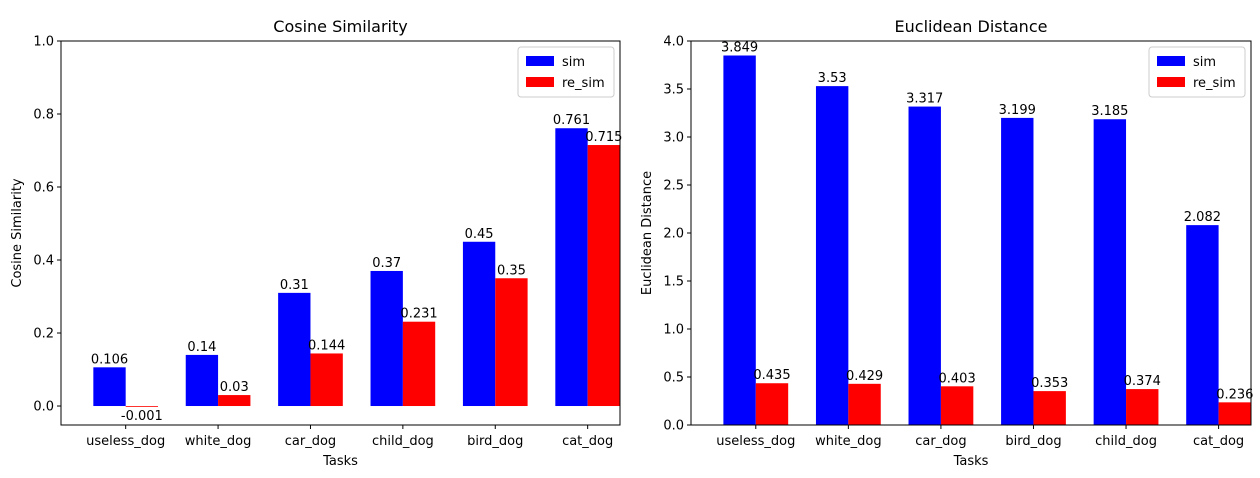 The image size is (1260, 478). What do you see at coordinates (583, 83) in the screenshot?
I see `legend-label-cosine-re_sim: re_sim` at bounding box center [583, 83].